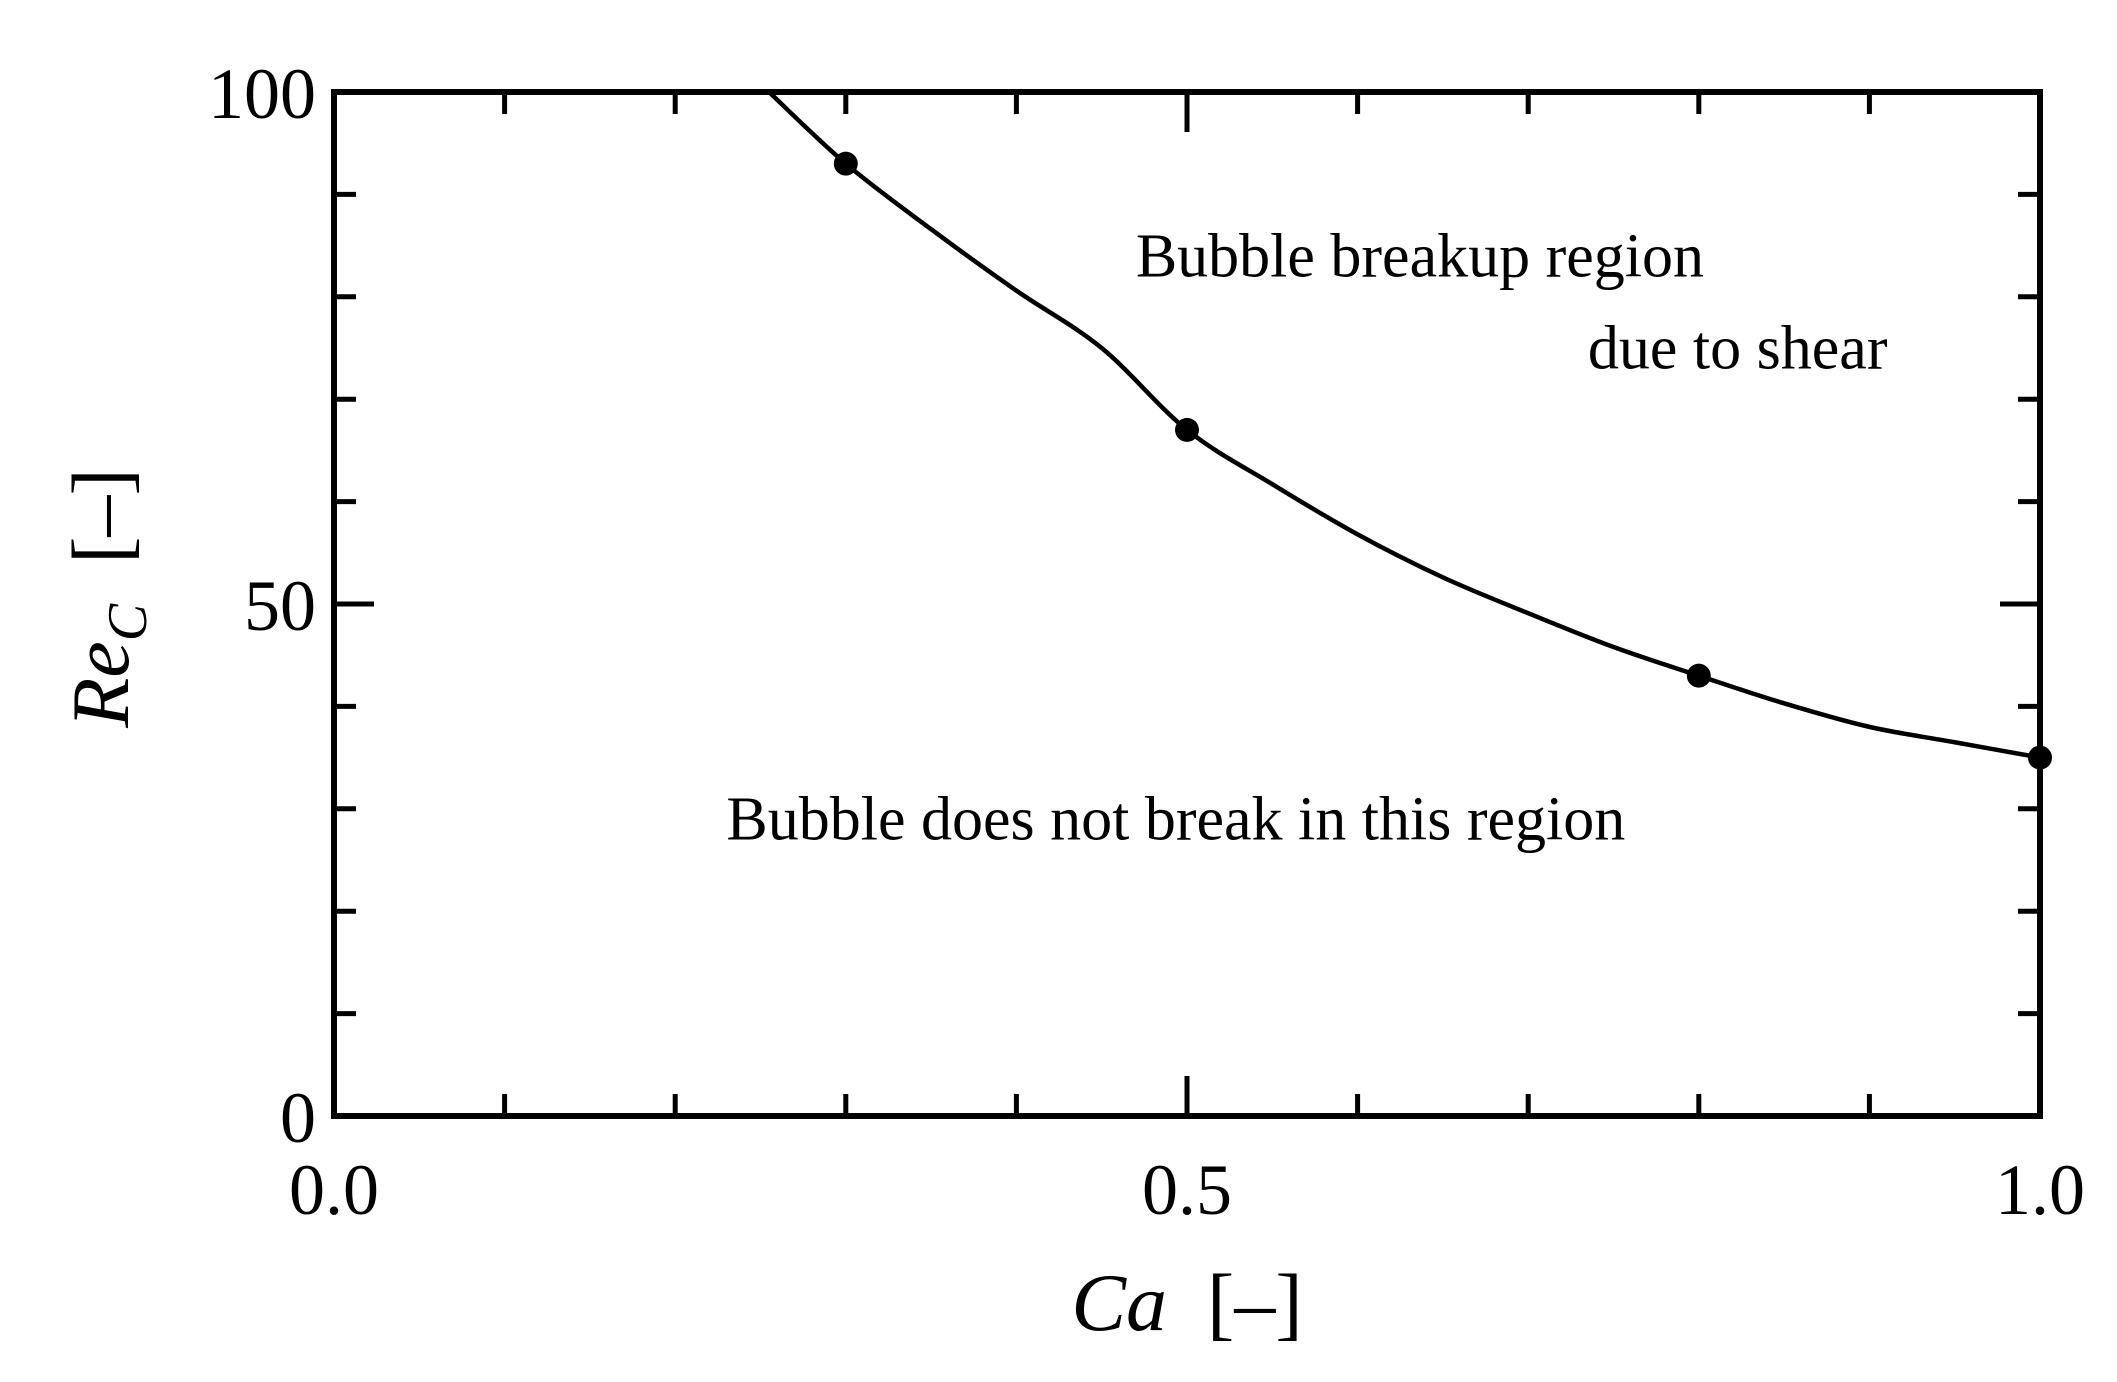  What do you see at coordinates (262, 94) in the screenshot?
I see `y-tick-label: 100` at bounding box center [262, 94].